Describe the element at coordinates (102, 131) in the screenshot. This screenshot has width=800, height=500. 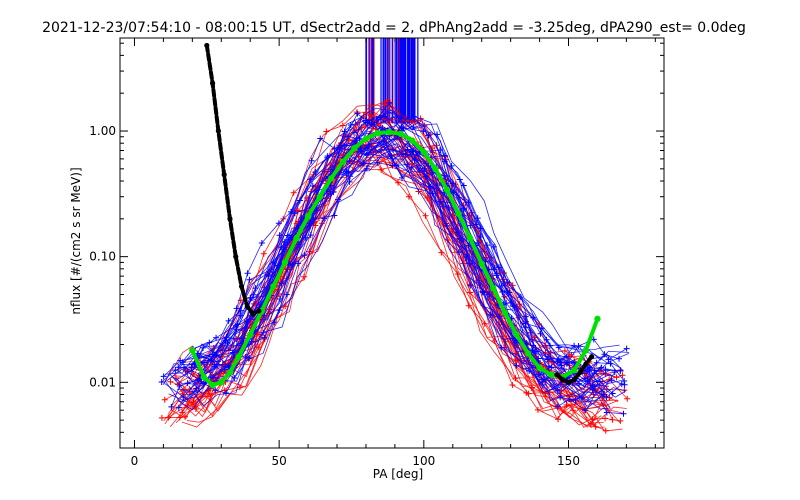
I see `y-tick-label: 1.00` at that location.